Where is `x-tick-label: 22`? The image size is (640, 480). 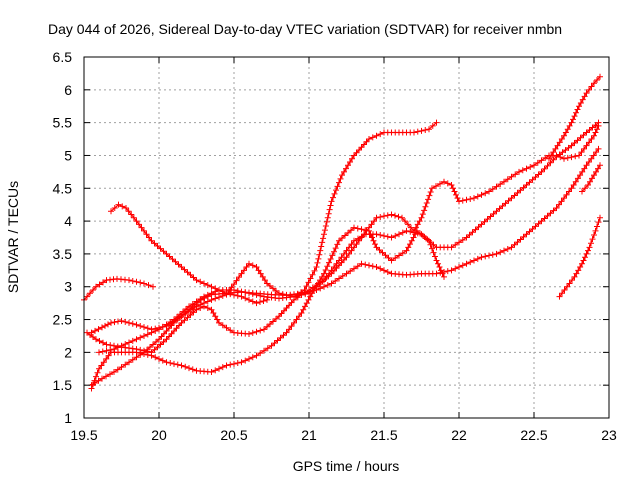 x-tick-label: 22 is located at coordinates (459, 435).